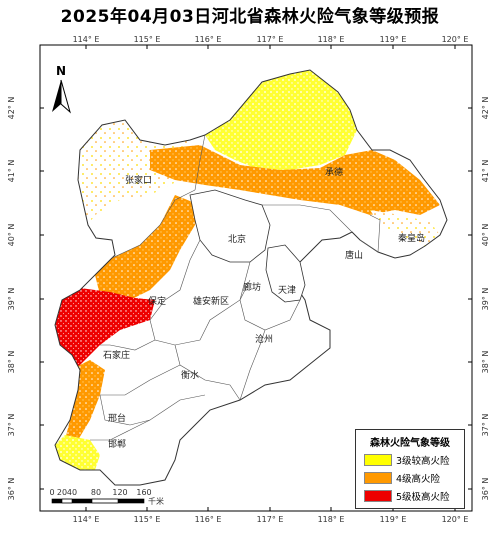 This screenshot has width=500, height=536. What do you see at coordinates (423, 461) in the screenshot?
I see `legend-label: 3级较高火险` at bounding box center [423, 461].